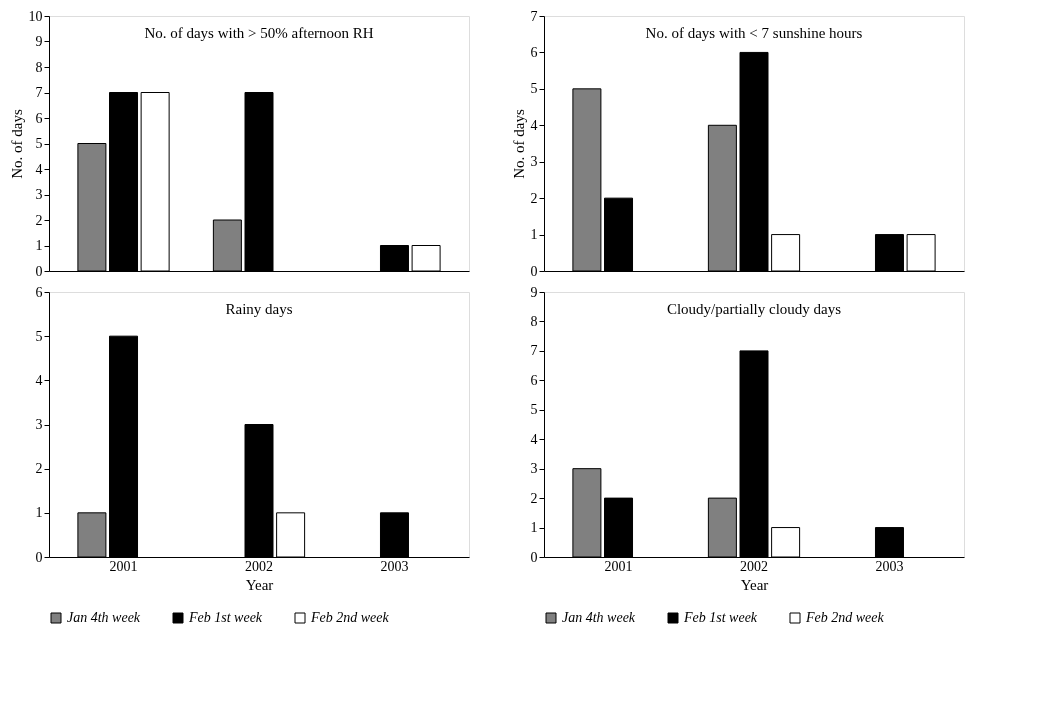  I want to click on text: Rainy days, so click(259, 309).